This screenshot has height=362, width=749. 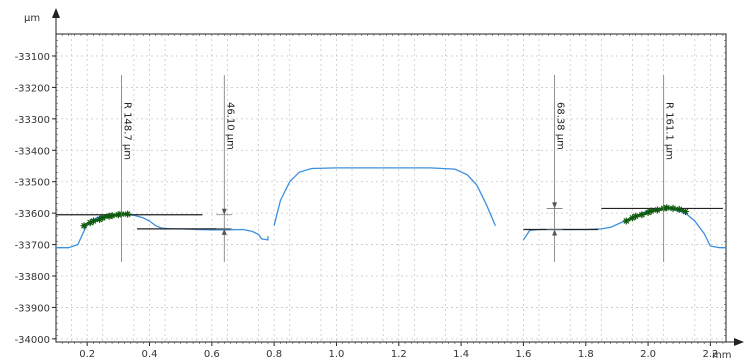 What do you see at coordinates (721, 355) in the screenshot?
I see `x-axis-unit: mm` at bounding box center [721, 355].